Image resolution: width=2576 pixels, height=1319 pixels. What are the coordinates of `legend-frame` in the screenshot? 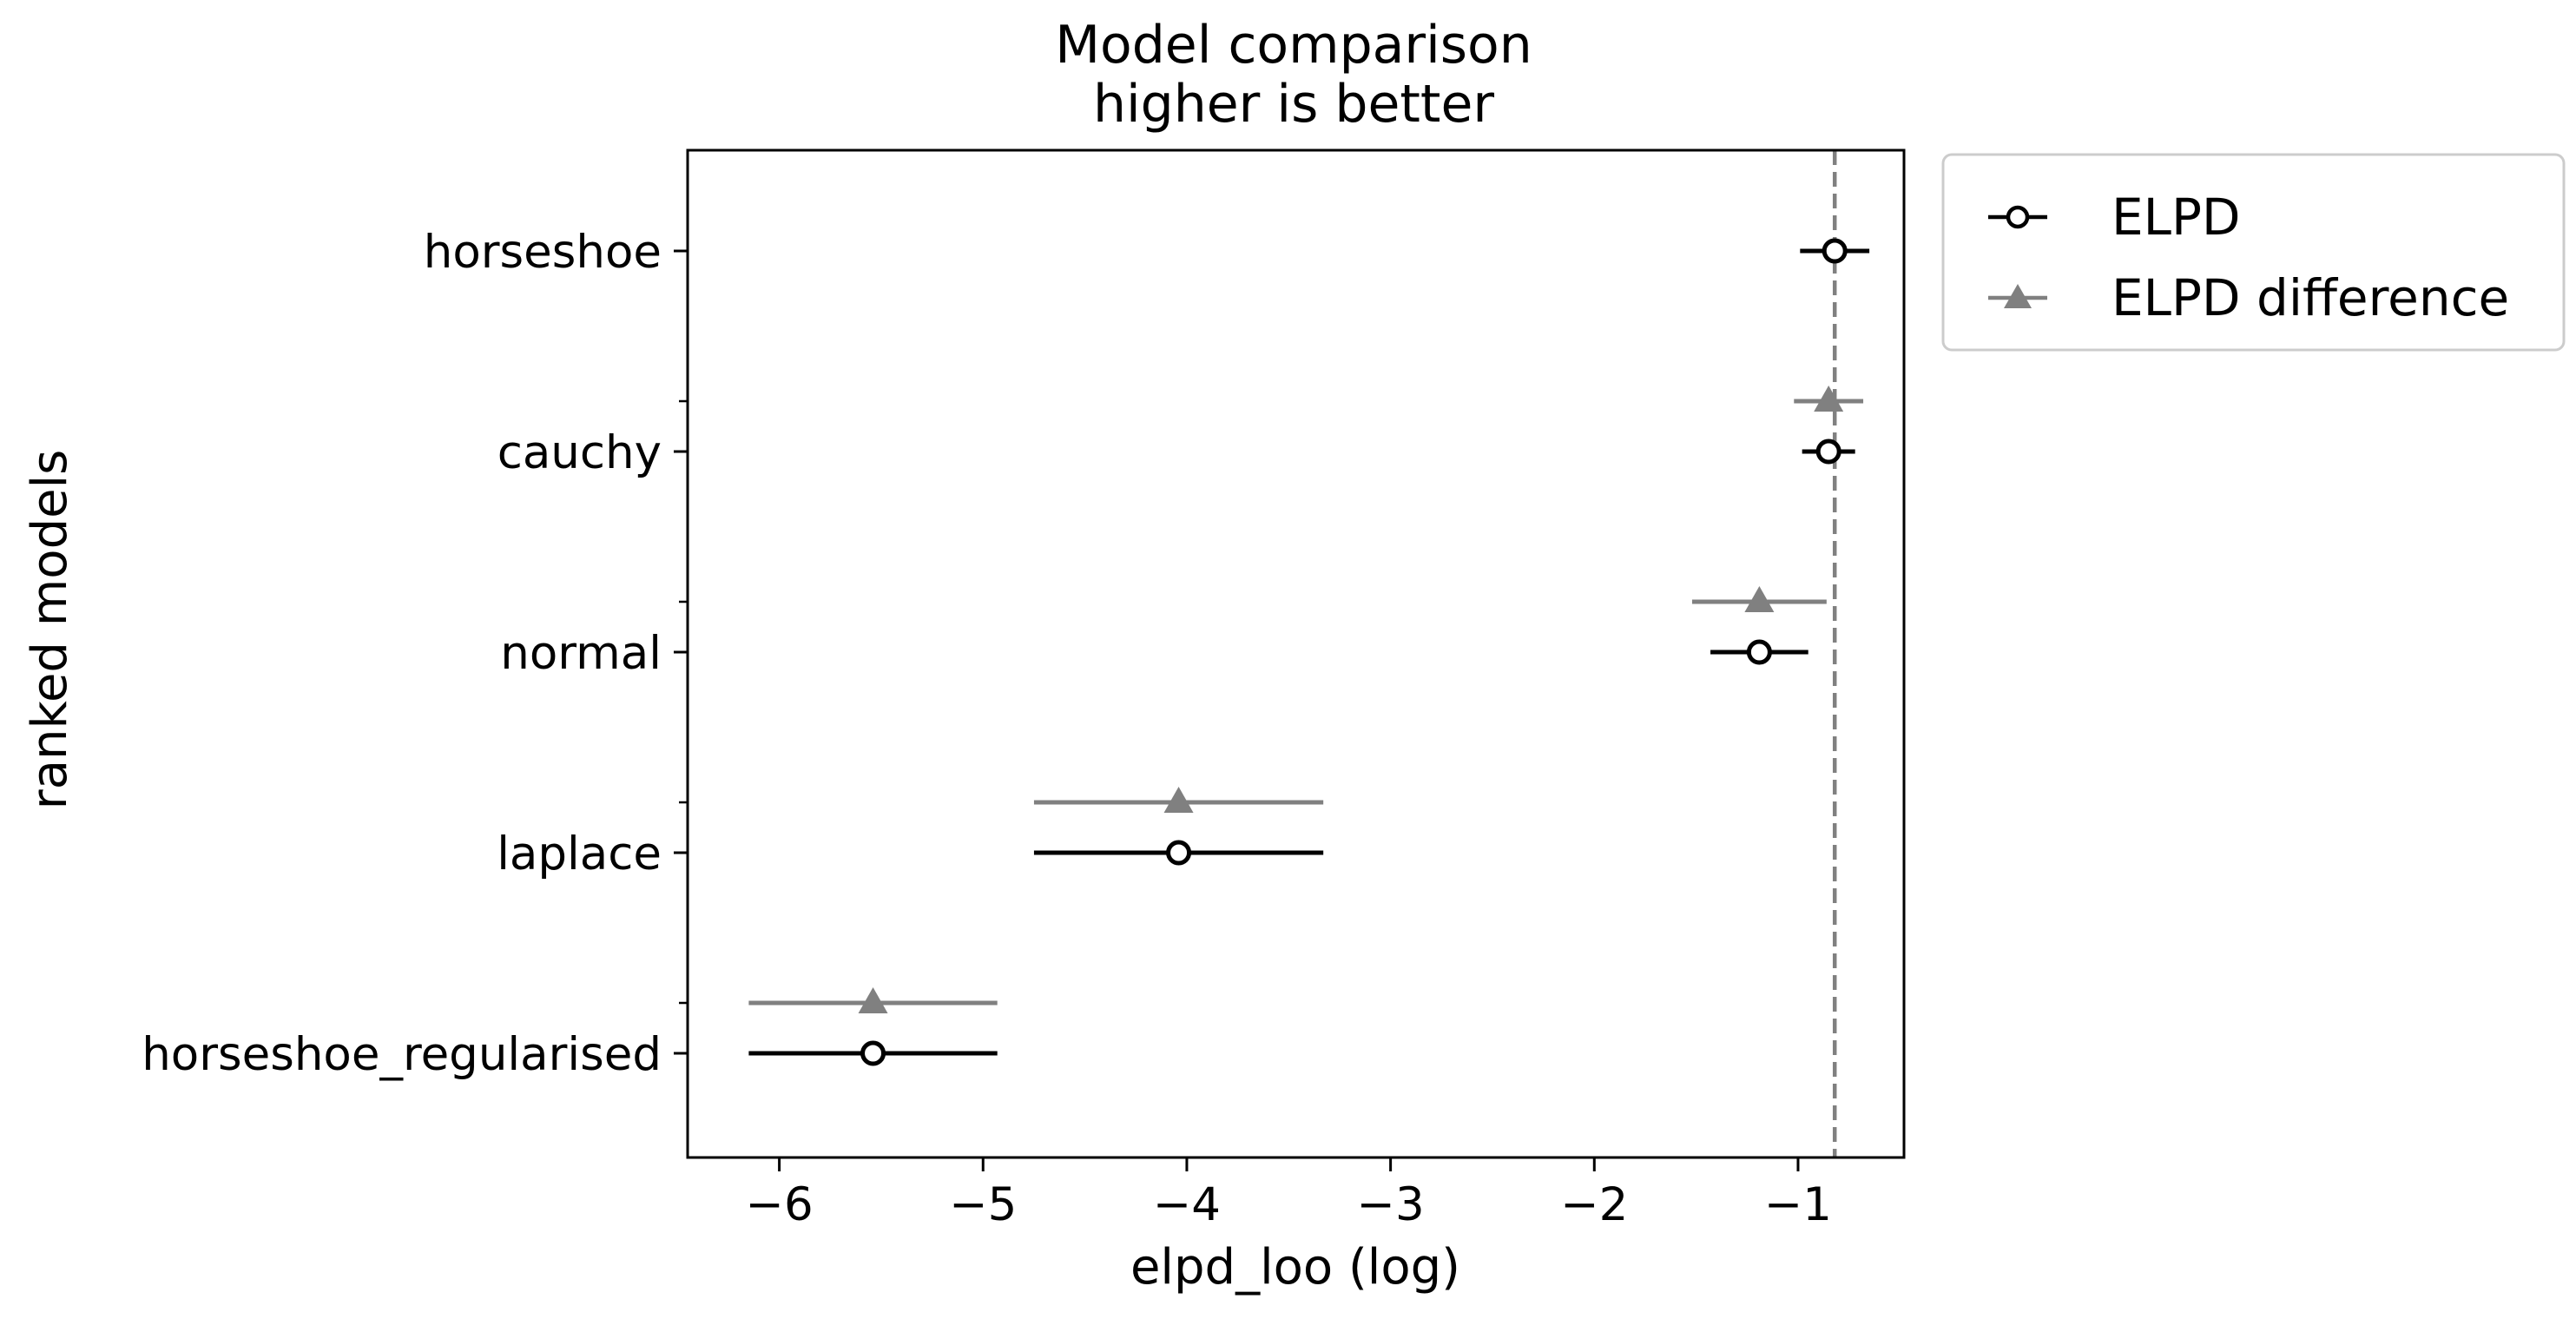 It's located at (2253, 252).